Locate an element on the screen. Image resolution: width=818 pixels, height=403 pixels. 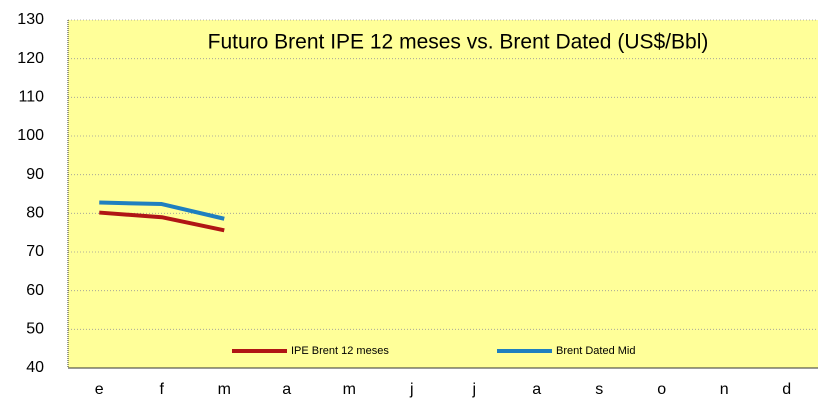
y-tick-label: 70 is located at coordinates (35, 251).